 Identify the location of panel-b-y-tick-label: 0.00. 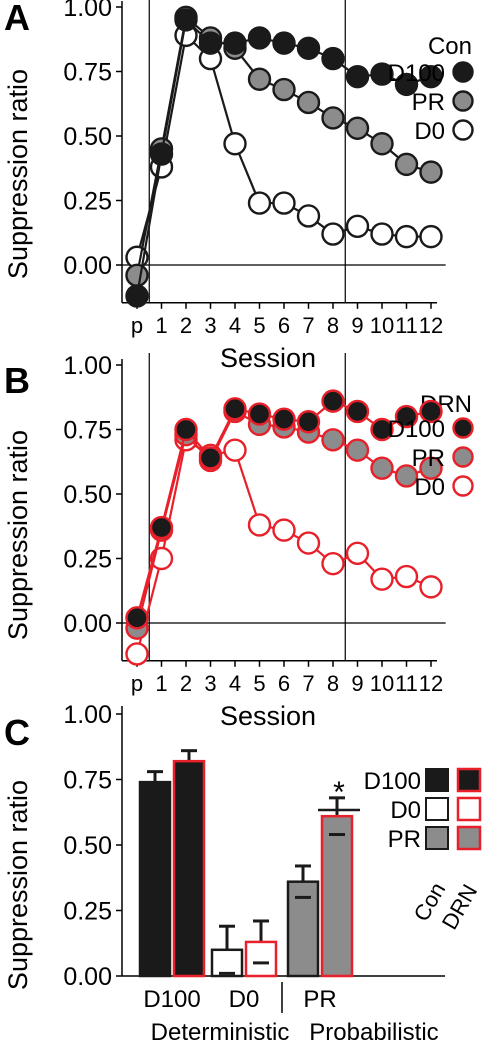
(87, 624).